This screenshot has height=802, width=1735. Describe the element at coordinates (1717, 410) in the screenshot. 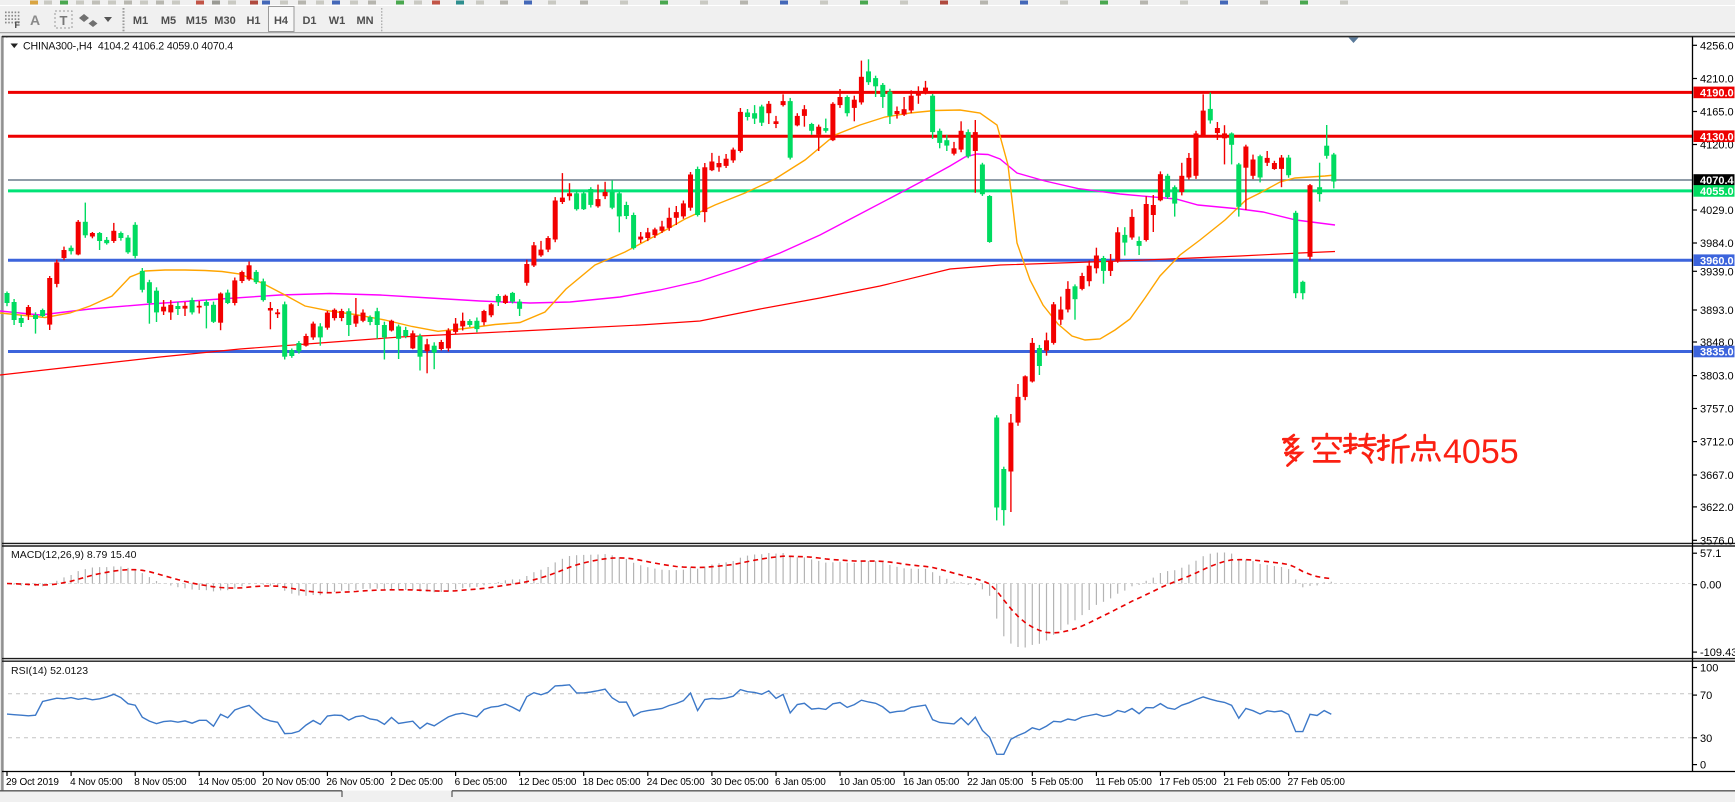

I see `svg-text: 3757.0` at that location.